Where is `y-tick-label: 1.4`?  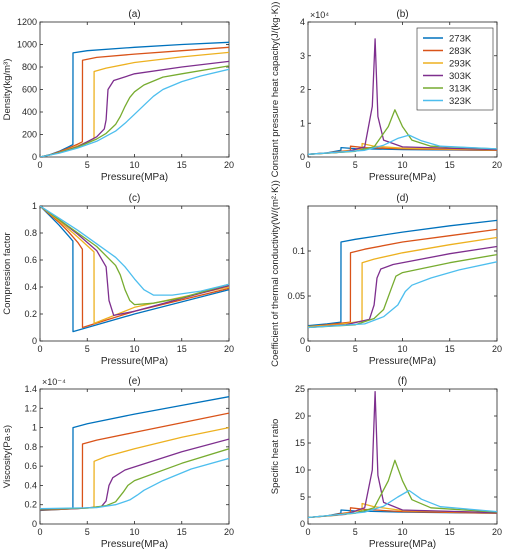
y-tick-label: 1.4 is located at coordinates (30, 389).